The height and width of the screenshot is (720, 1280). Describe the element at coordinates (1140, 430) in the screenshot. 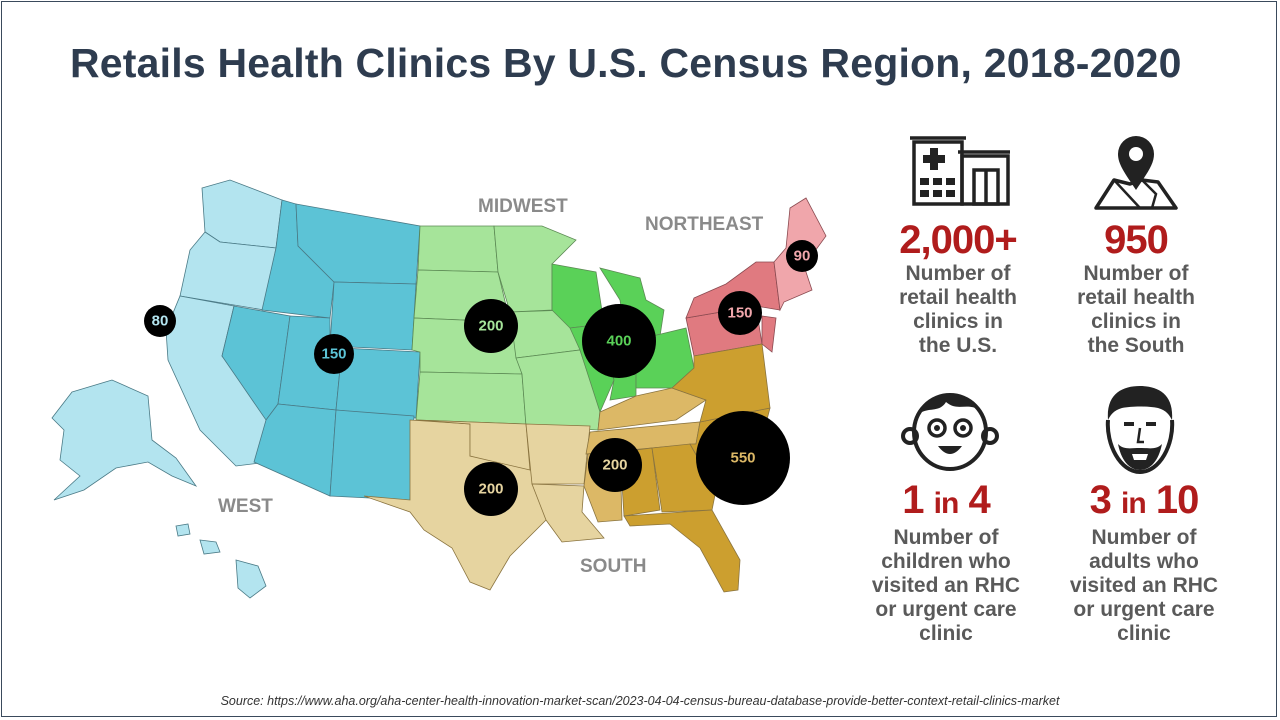

I see `adult-face-icon` at that location.